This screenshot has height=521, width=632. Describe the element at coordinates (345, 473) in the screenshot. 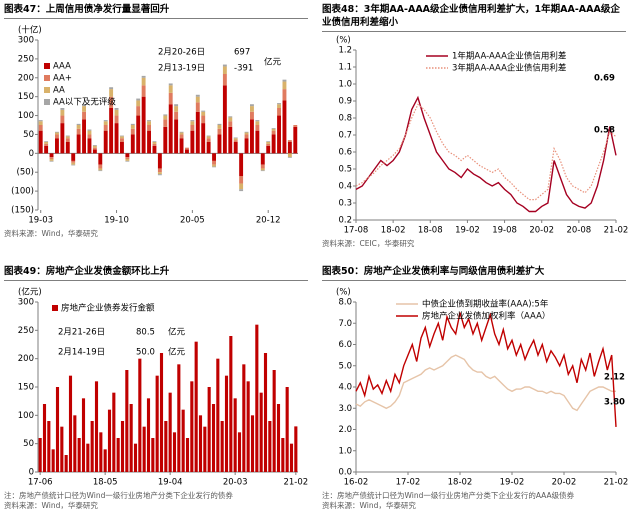

I see `y-tick-label: 0.0` at that location.